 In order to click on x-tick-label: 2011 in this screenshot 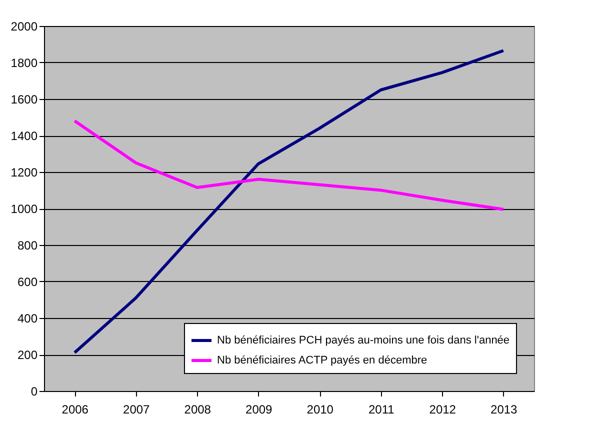, I will do `click(381, 409)`.